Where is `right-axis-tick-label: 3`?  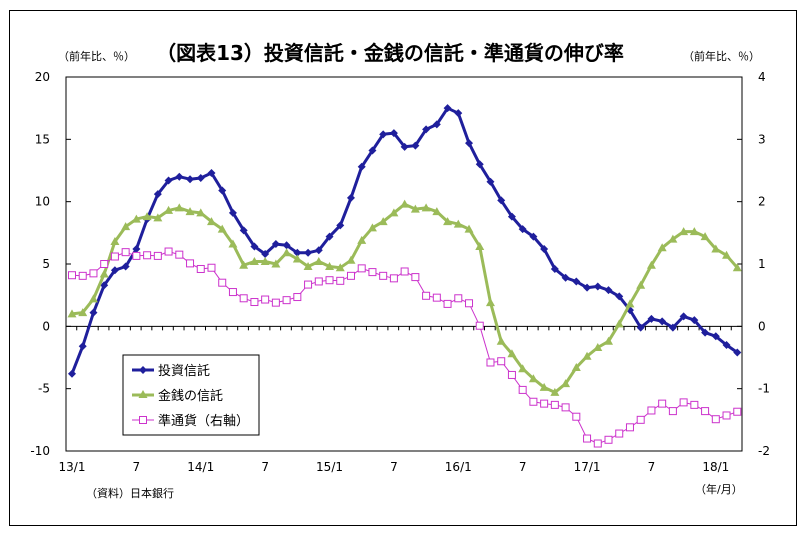 right-axis-tick-label: 3 is located at coordinates (762, 139).